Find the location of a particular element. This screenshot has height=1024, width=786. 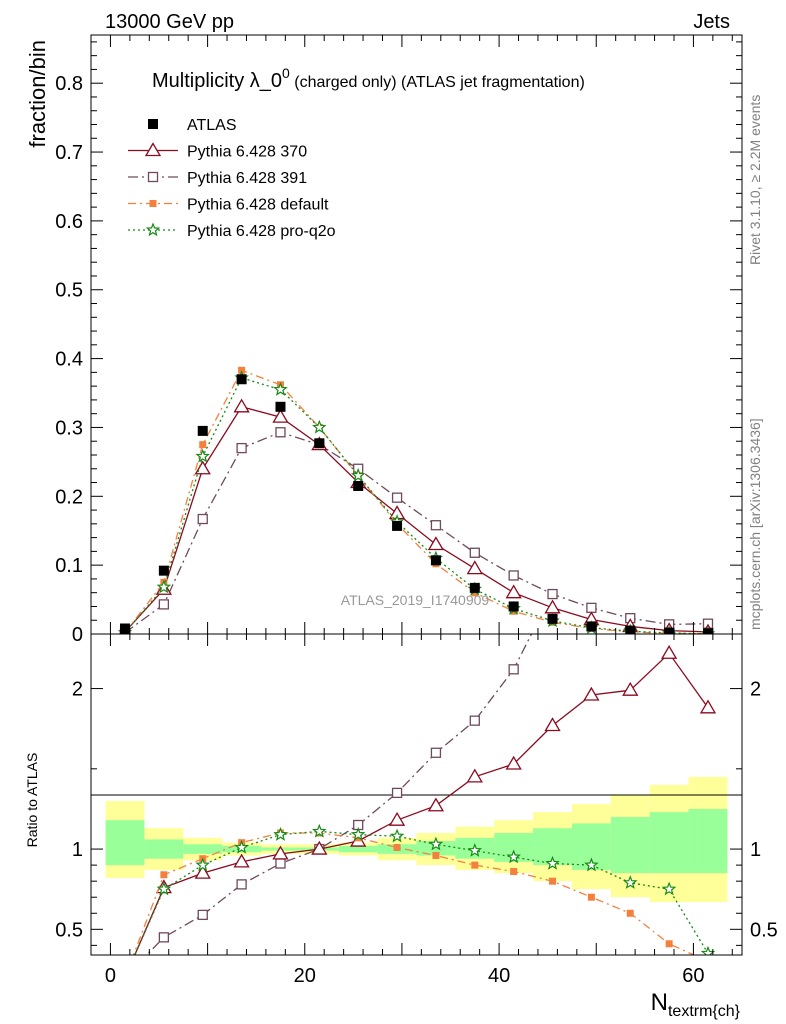

x-axis-label: Ntextrm{ch} is located at coordinates (696, 1004).